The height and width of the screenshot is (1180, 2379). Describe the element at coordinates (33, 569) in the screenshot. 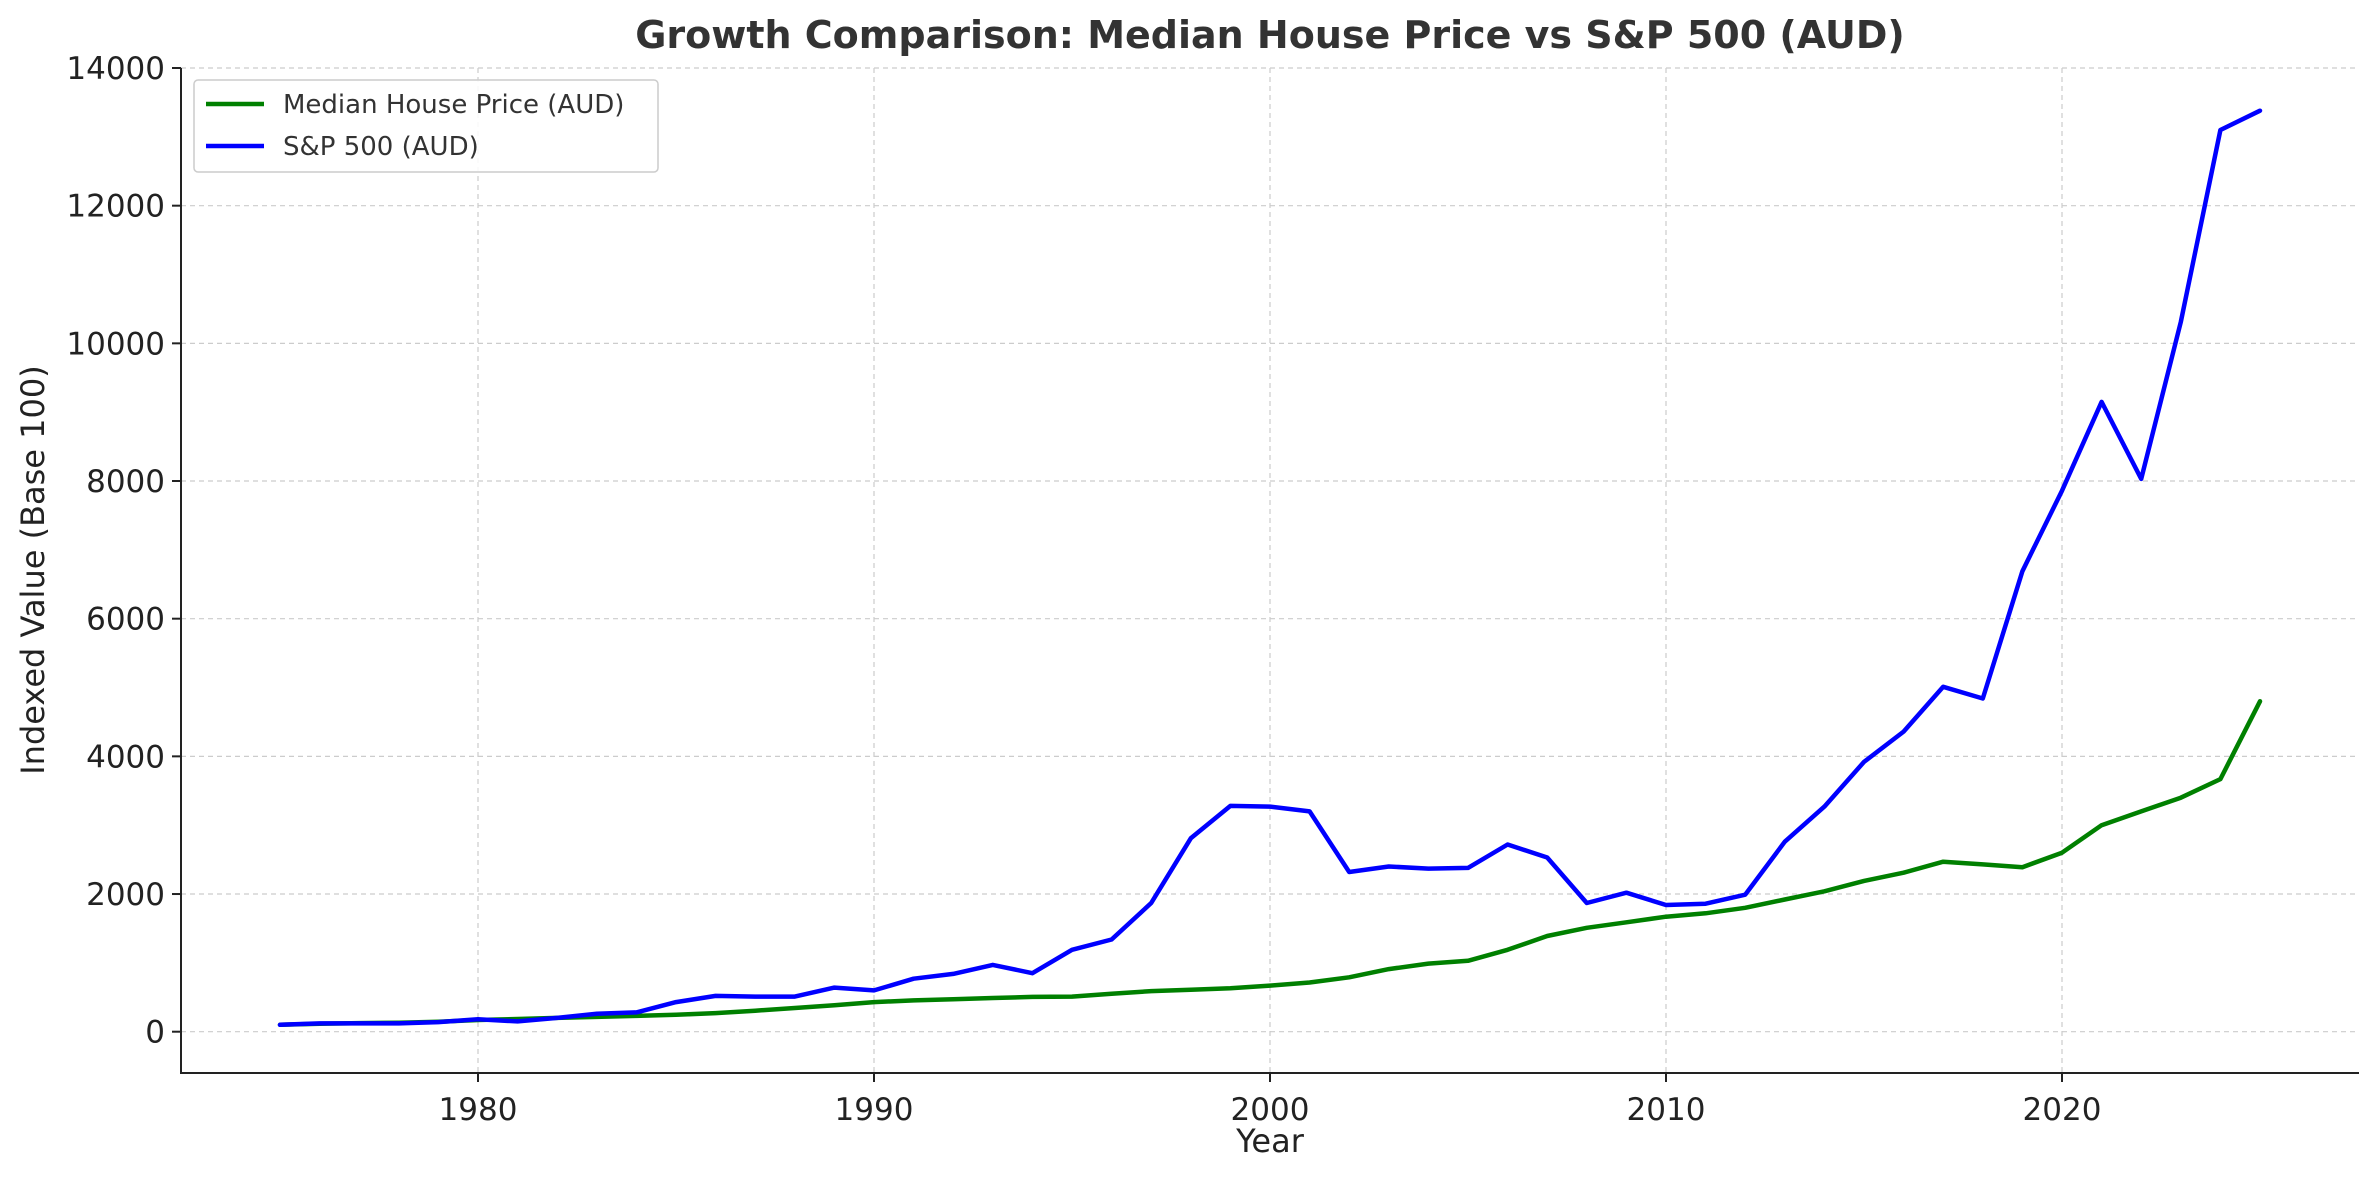

I see `y-axis-label: Indexed Value (Base 100)` at that location.